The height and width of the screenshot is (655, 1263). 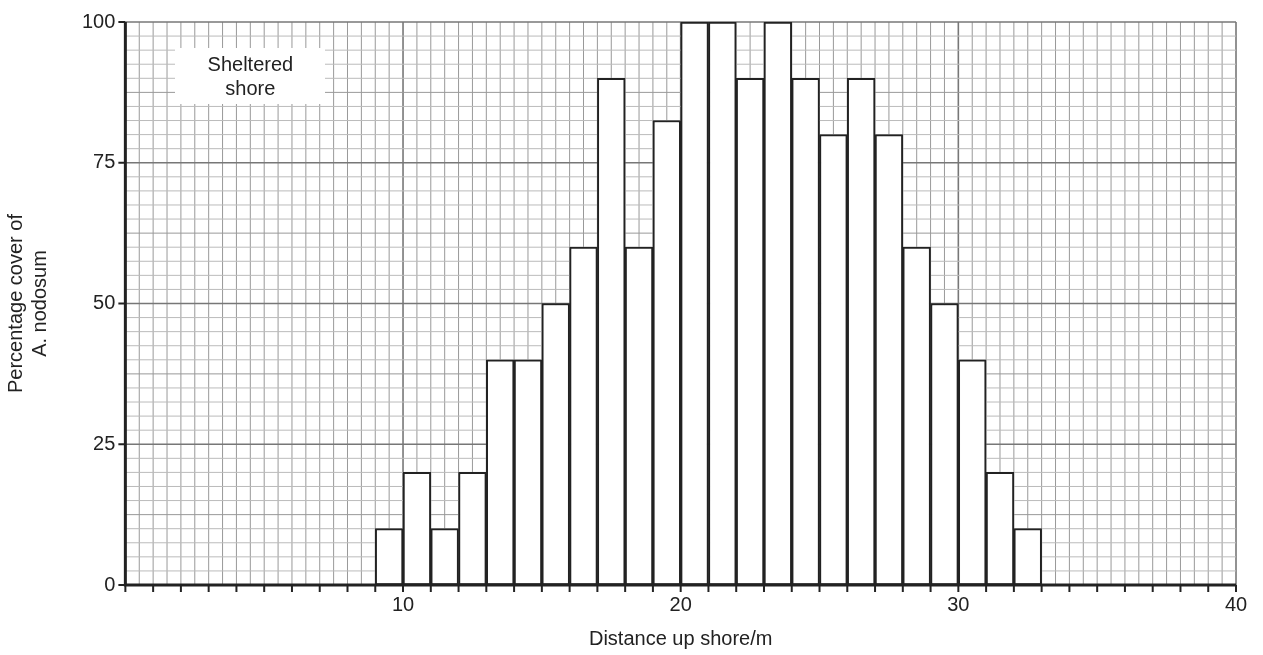 I want to click on y-tick-label: 25, so click(x=104, y=442).